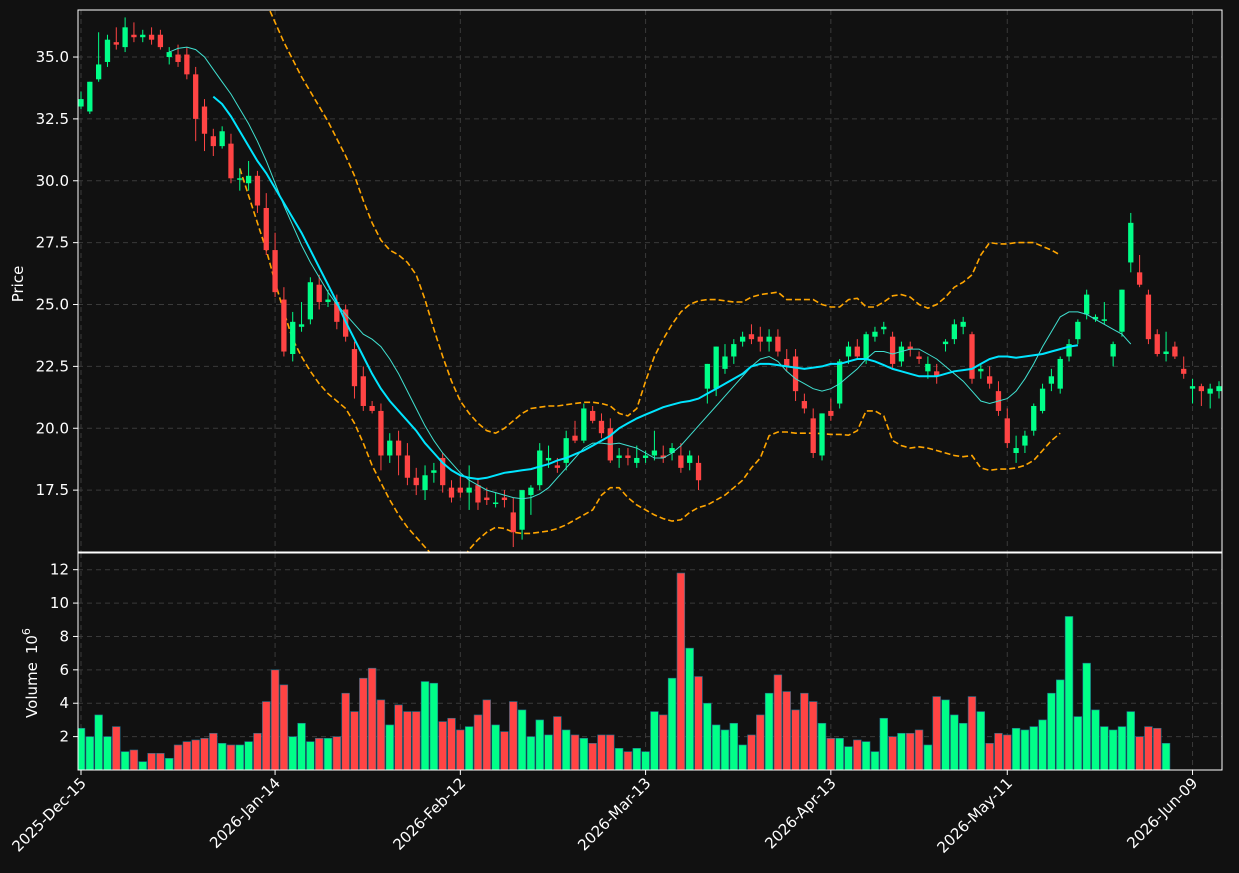  I want to click on volume-axis-label-group: Volume 106, so click(30, 673).